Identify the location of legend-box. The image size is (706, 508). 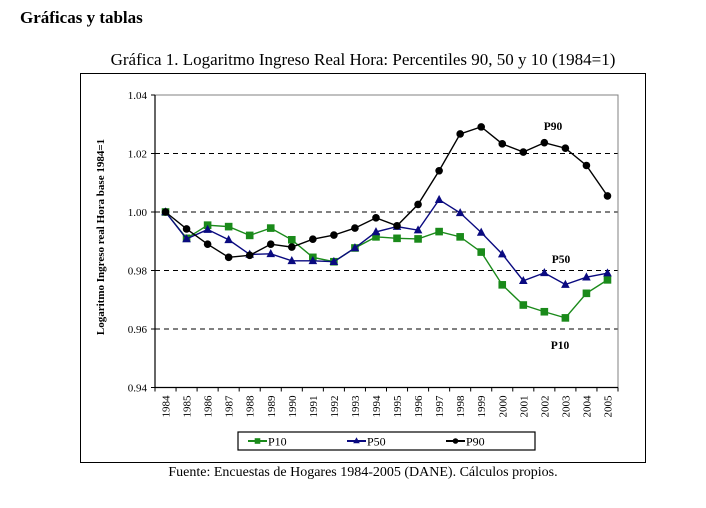
(386, 441).